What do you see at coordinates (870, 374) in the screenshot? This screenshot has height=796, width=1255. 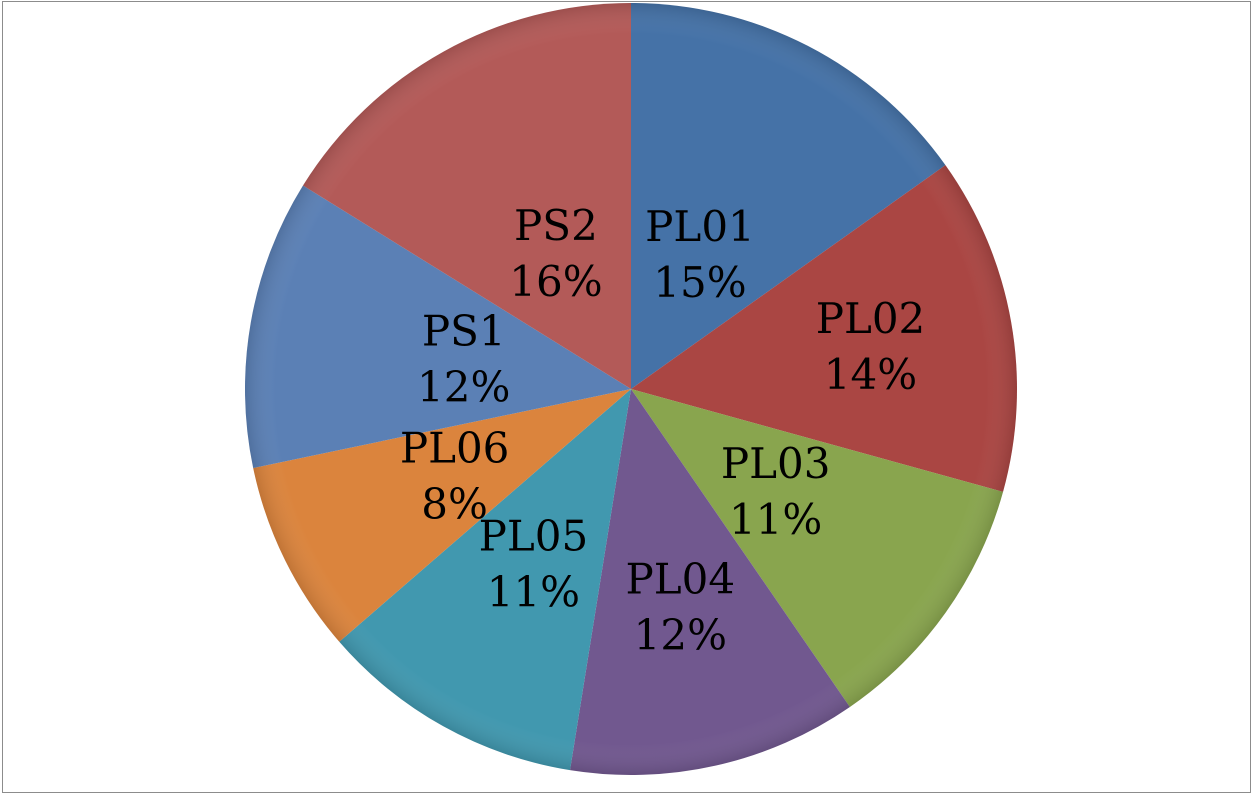 I see `slice-percent-label: 14%` at bounding box center [870, 374].